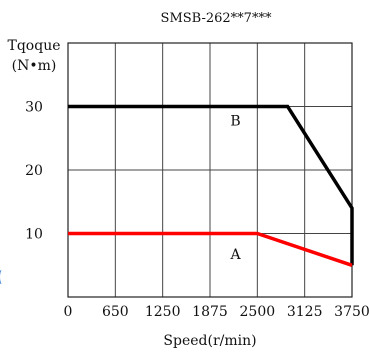 The image size is (369, 355). I want to click on y-tick-label: 20, so click(34, 171).